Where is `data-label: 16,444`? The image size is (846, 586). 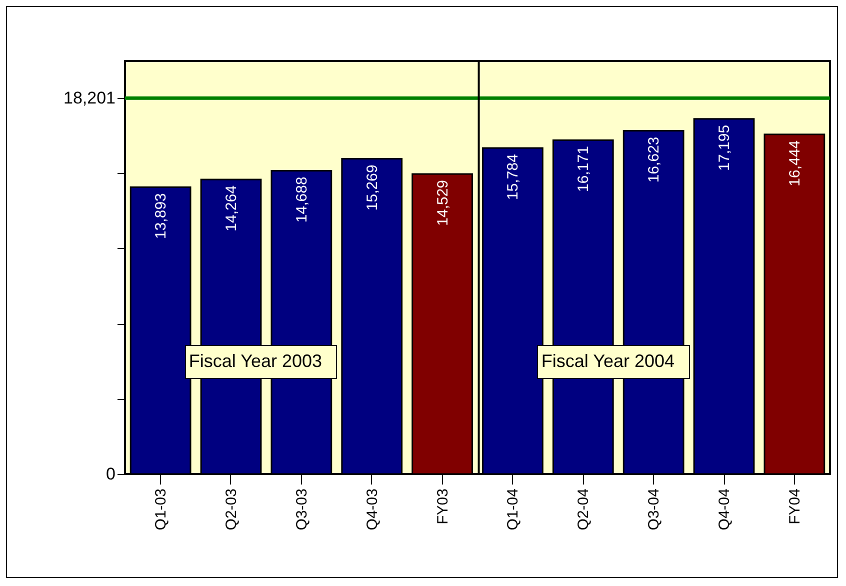
data-label: 16,444 is located at coordinates (795, 163).